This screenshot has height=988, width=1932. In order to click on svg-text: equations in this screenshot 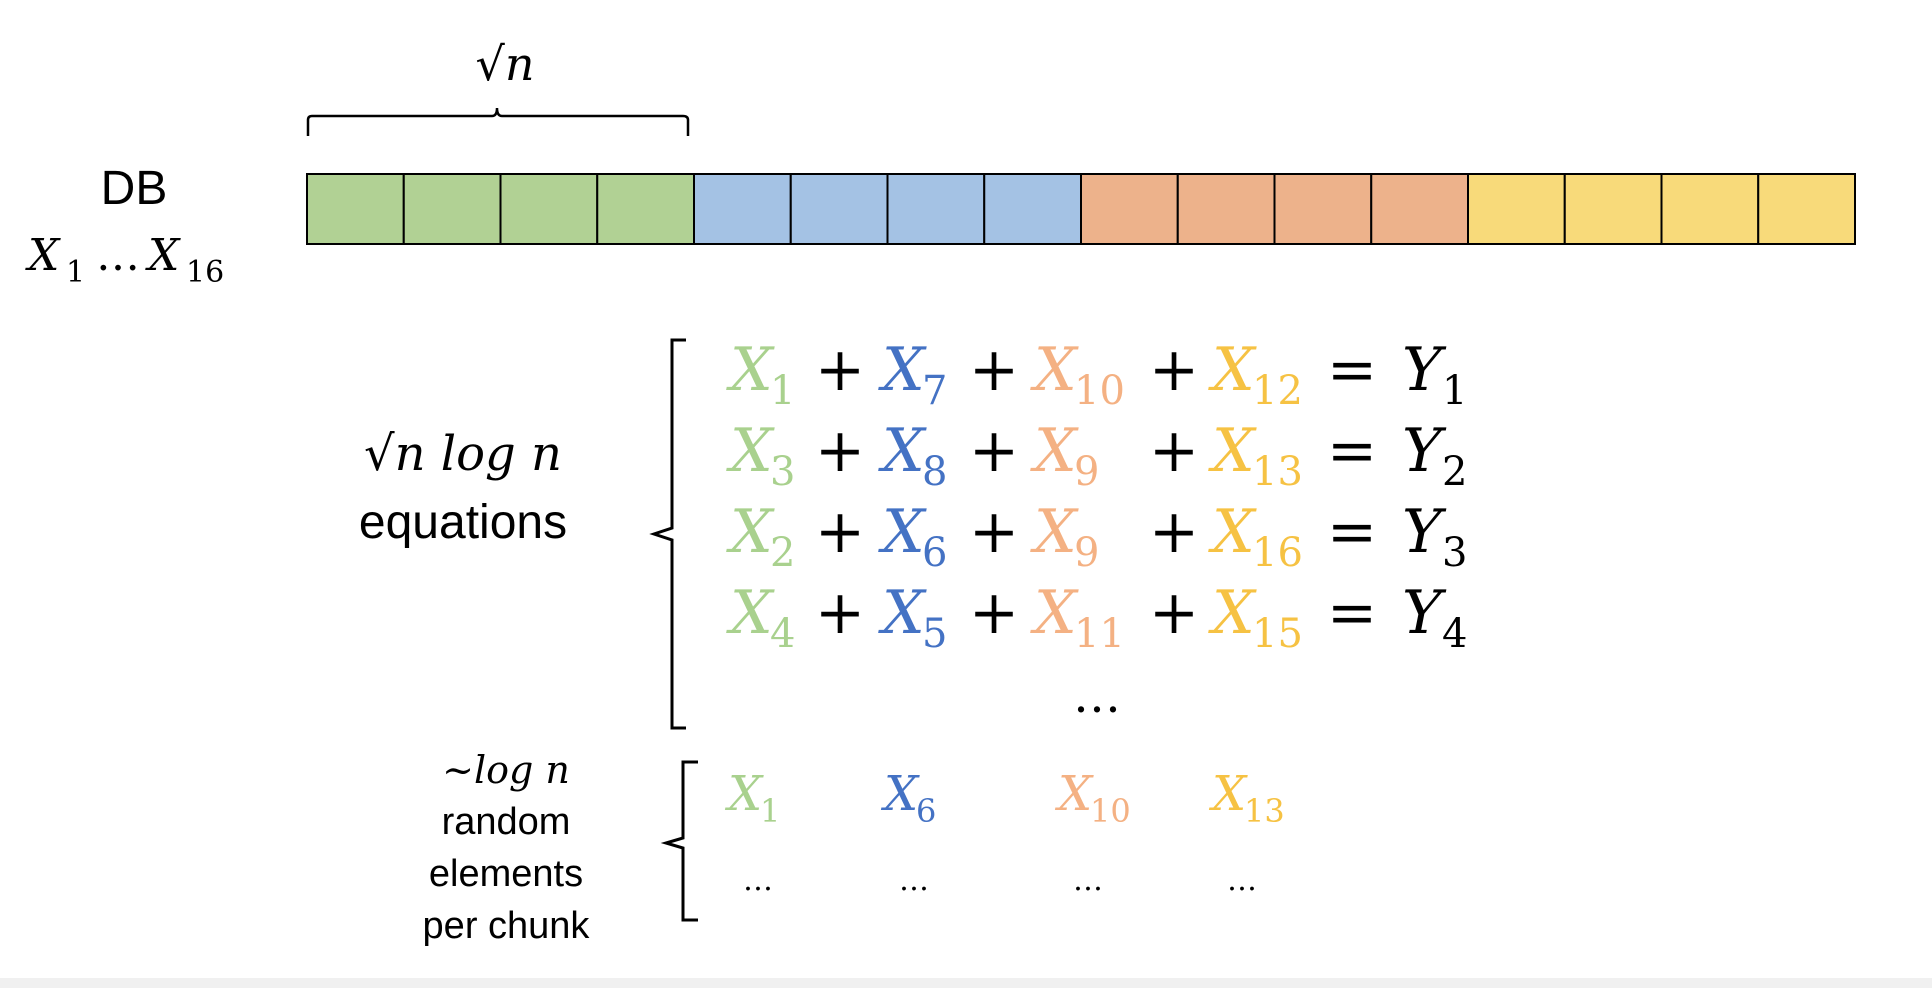, I will do `click(463, 522)`.